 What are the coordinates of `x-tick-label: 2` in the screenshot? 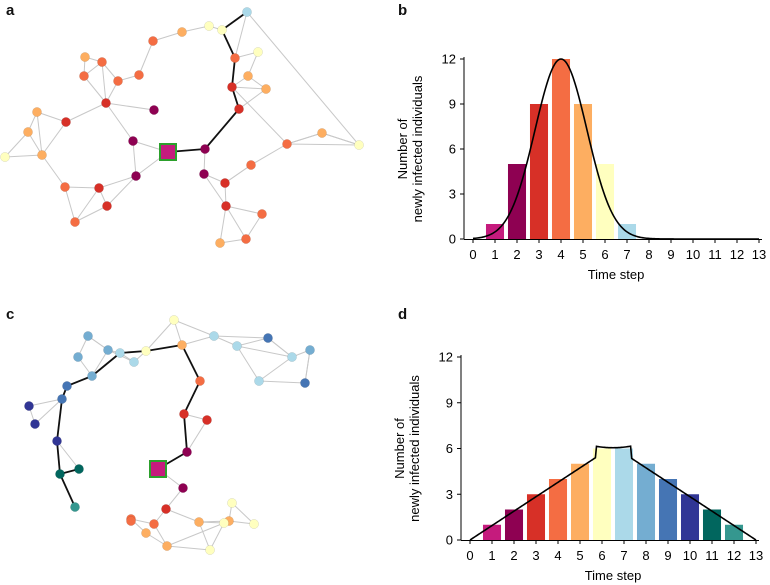 It's located at (513, 555).